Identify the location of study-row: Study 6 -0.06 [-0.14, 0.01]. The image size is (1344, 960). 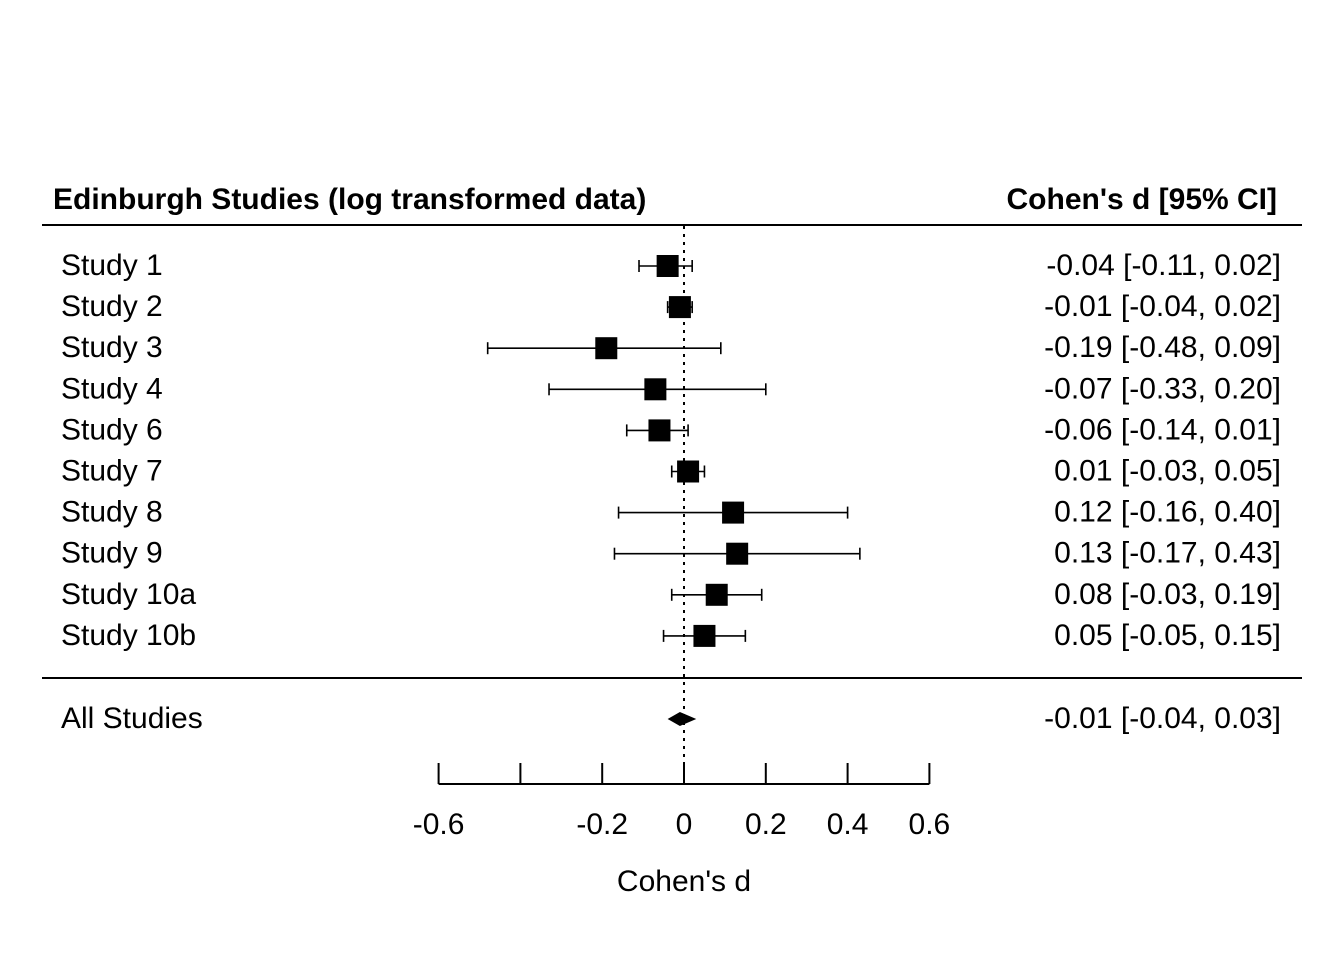
(671, 429).